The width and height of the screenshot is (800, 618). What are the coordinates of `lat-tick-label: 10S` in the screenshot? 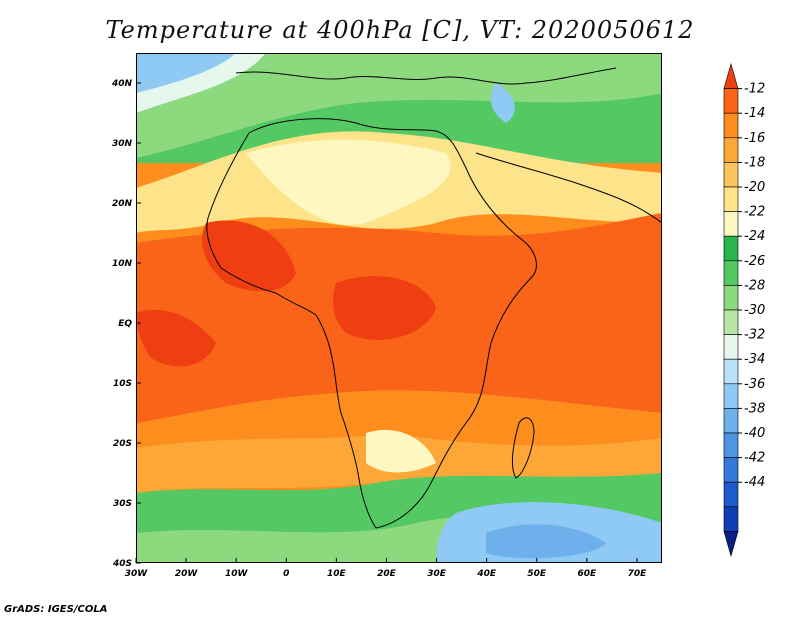 It's located at (122, 384).